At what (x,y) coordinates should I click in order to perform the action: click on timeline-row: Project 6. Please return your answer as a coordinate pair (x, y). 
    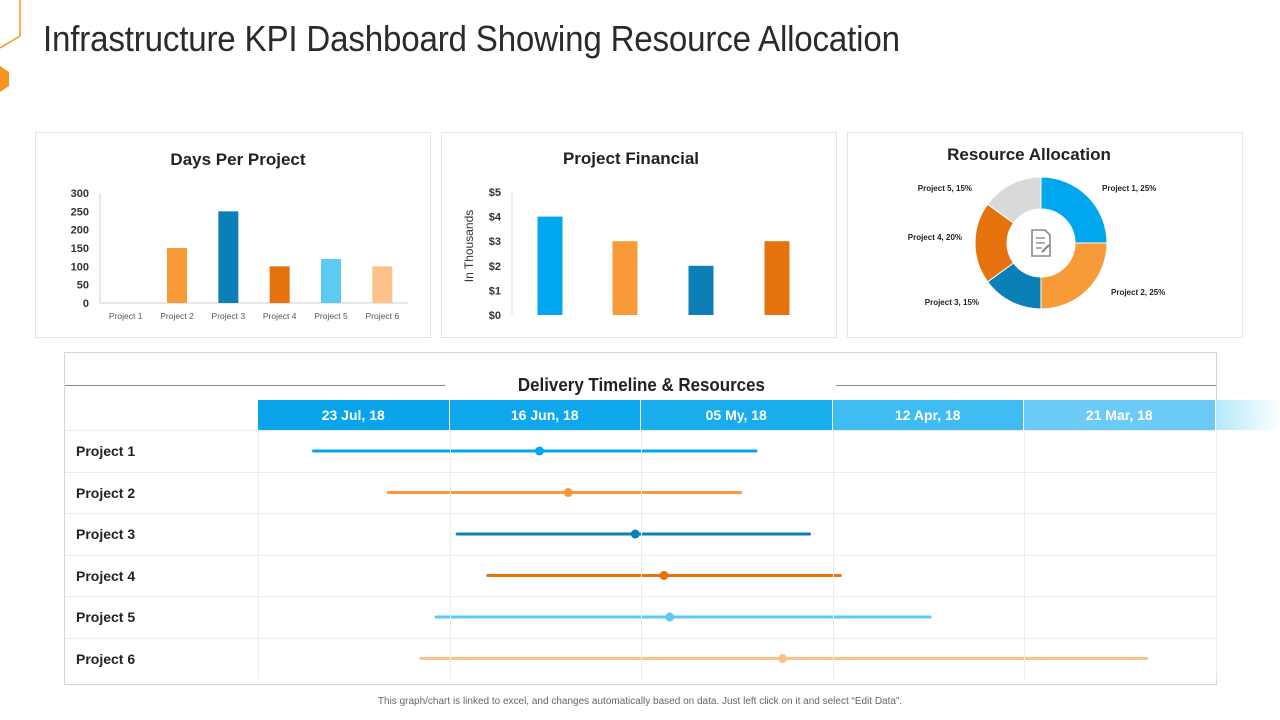
    Looking at the image, I should click on (640, 658).